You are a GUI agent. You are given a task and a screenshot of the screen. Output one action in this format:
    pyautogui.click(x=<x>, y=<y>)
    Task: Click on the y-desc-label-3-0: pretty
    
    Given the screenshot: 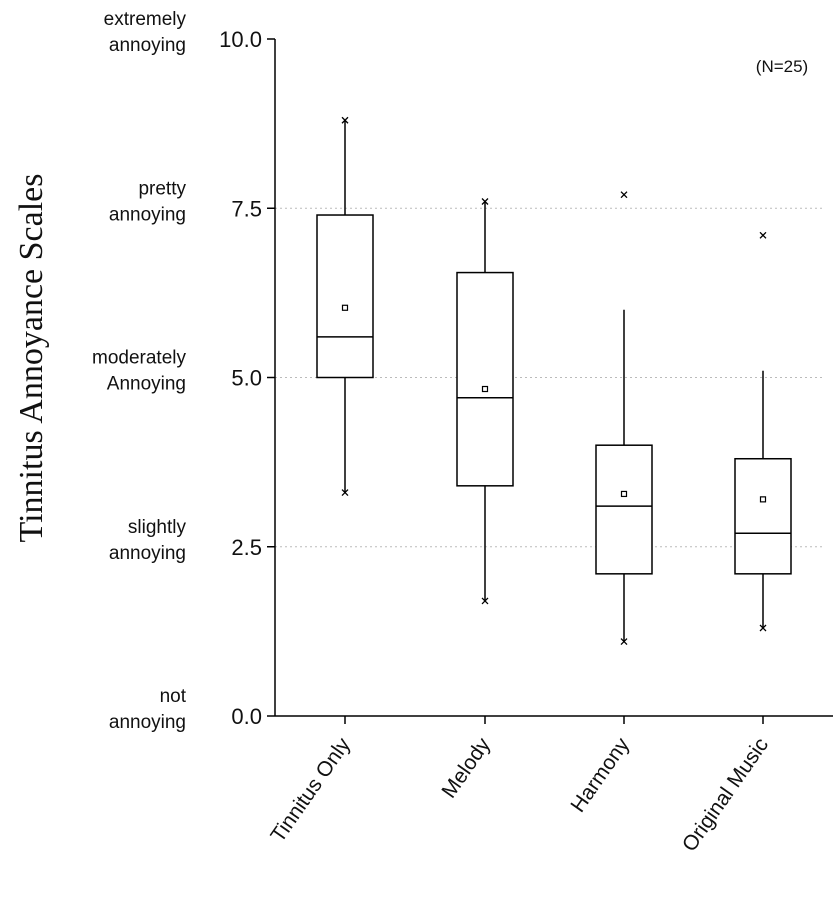 What is the action you would take?
    pyautogui.click(x=162, y=188)
    